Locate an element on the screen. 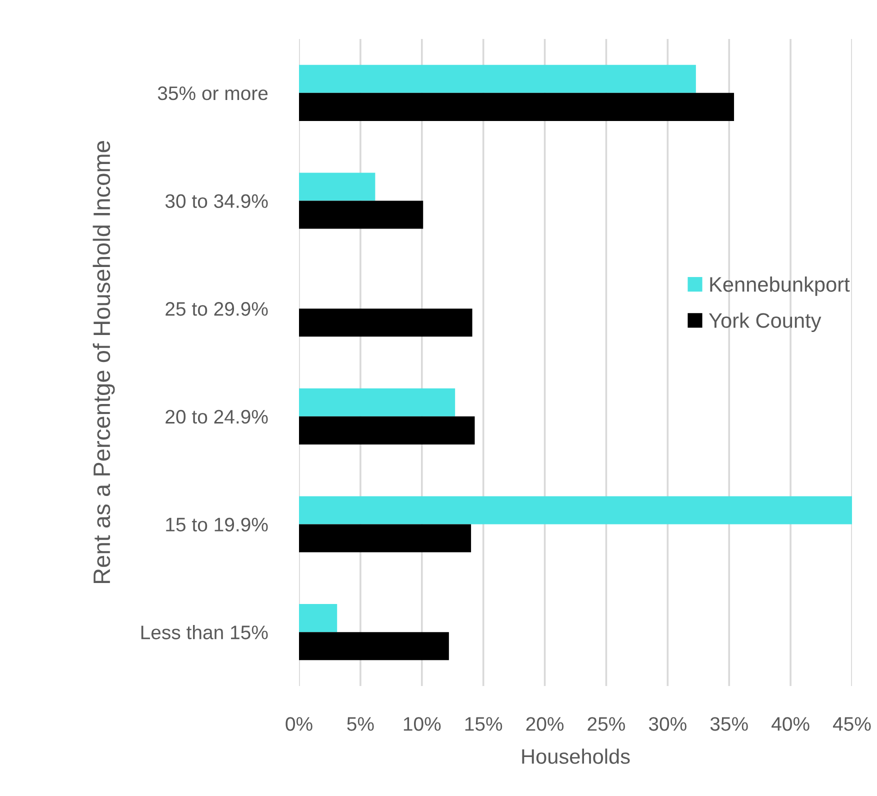  y-tick-label: 25 to 29.9% is located at coordinates (217, 309).